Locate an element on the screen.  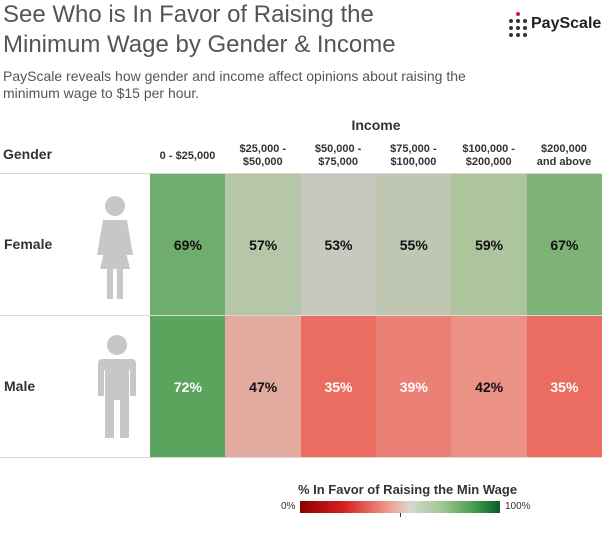
male-person-icon is located at coordinates (117, 386).